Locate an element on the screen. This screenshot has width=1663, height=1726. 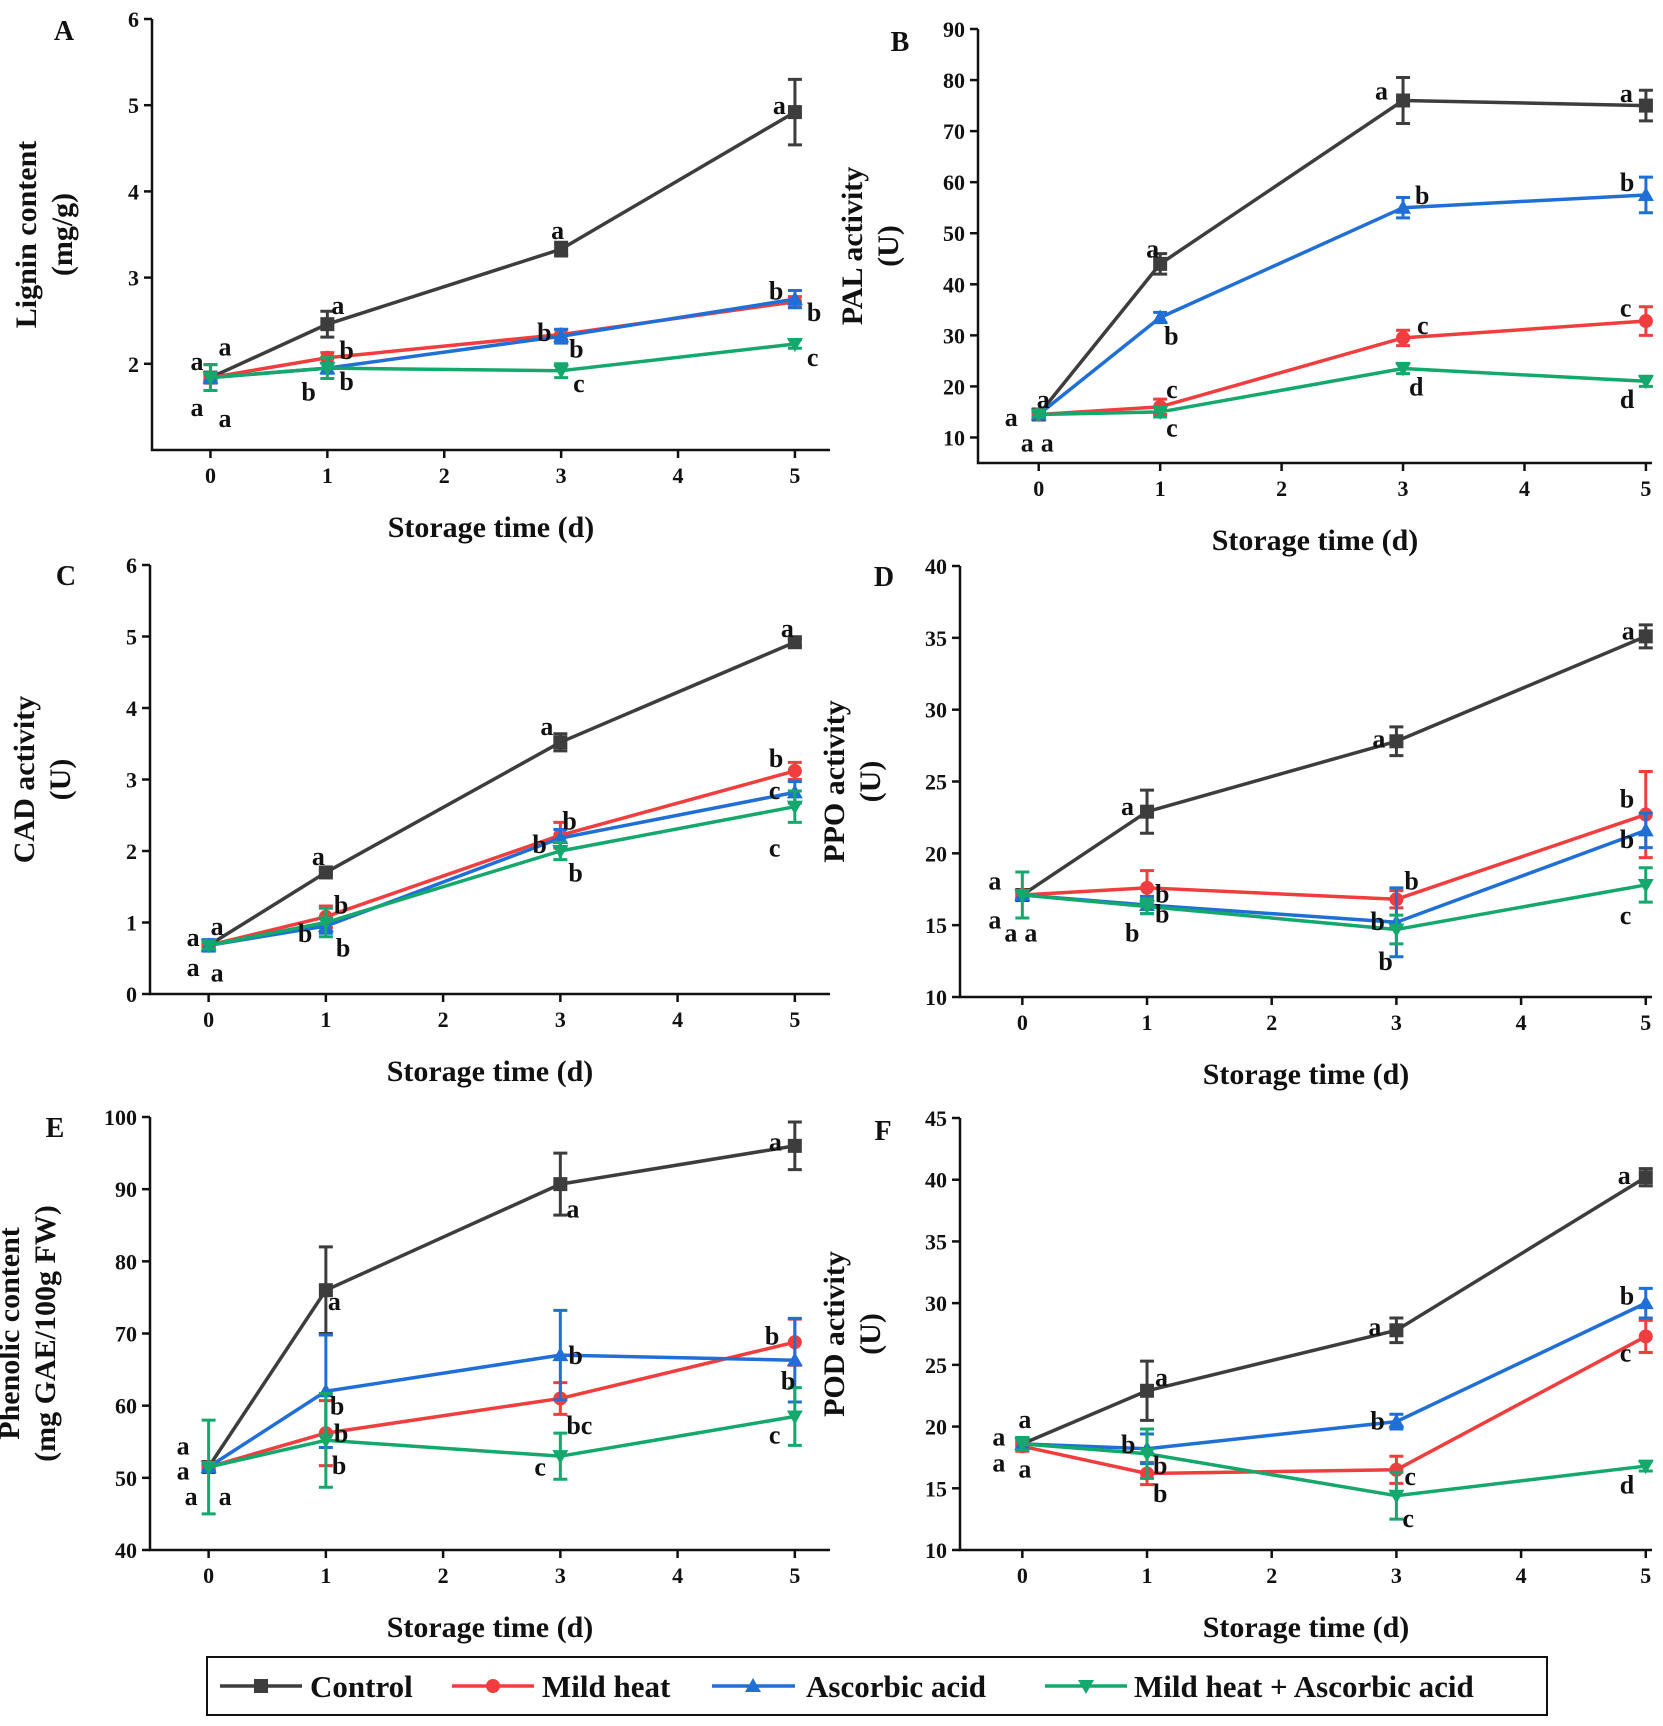
y-tick-label: 25 is located at coordinates (936, 1365).